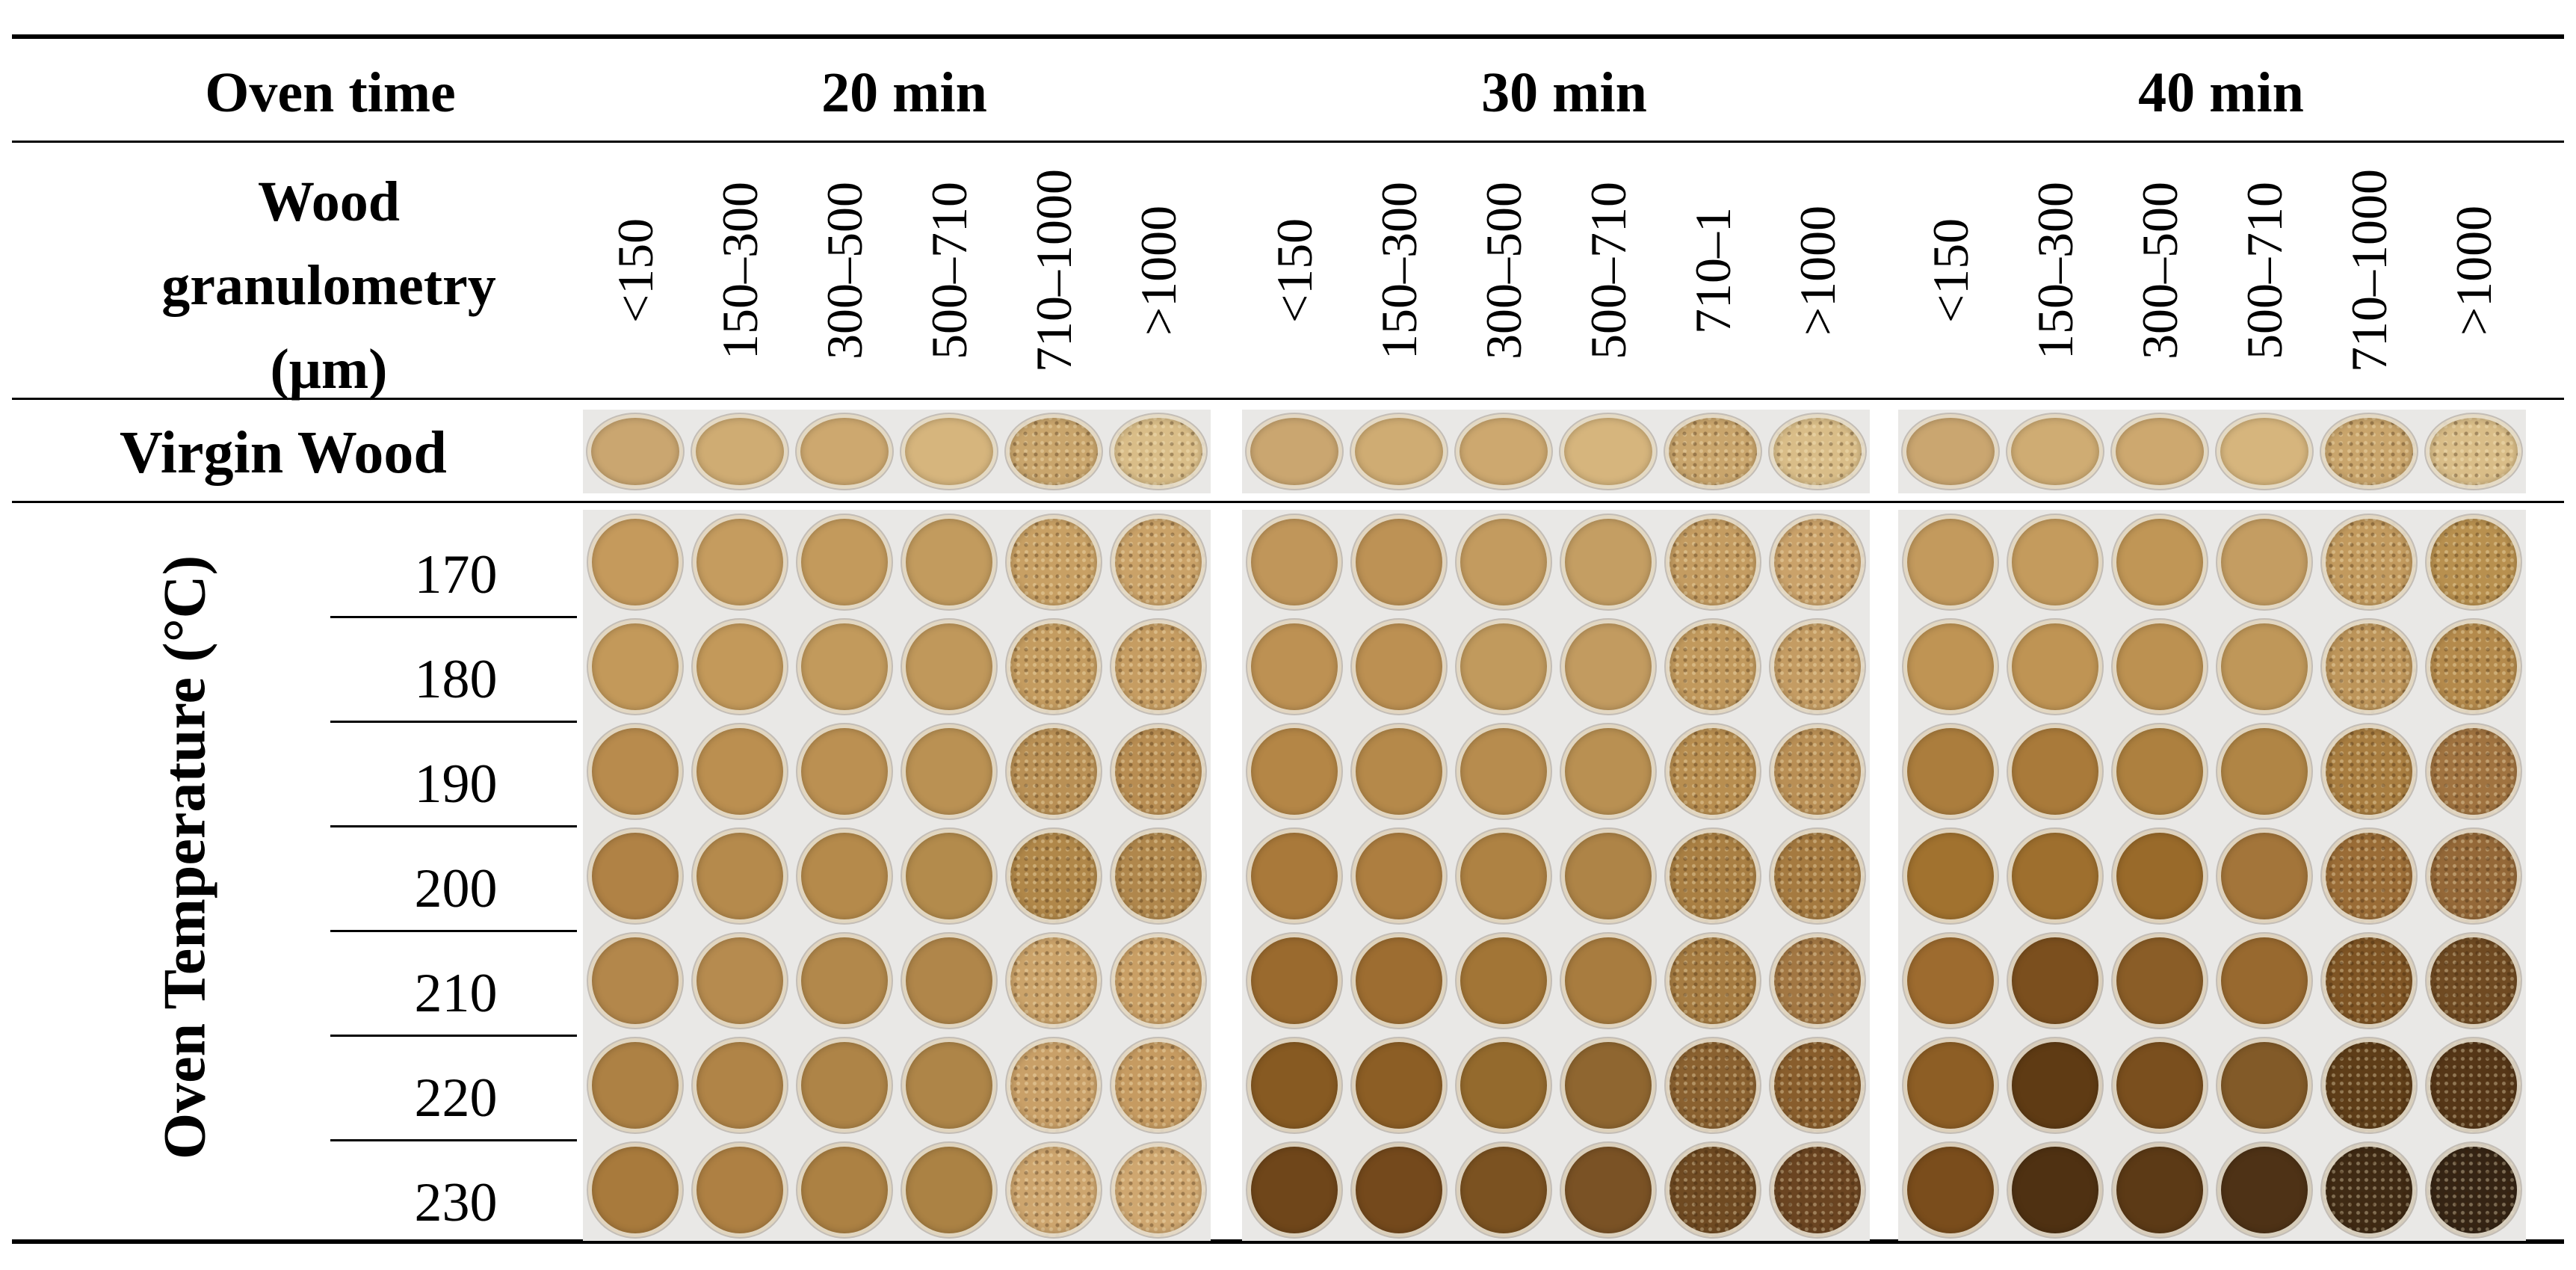 The width and height of the screenshot is (2576, 1270). Describe the element at coordinates (330, 92) in the screenshot. I see `oven-time-label: Oven time` at that location.